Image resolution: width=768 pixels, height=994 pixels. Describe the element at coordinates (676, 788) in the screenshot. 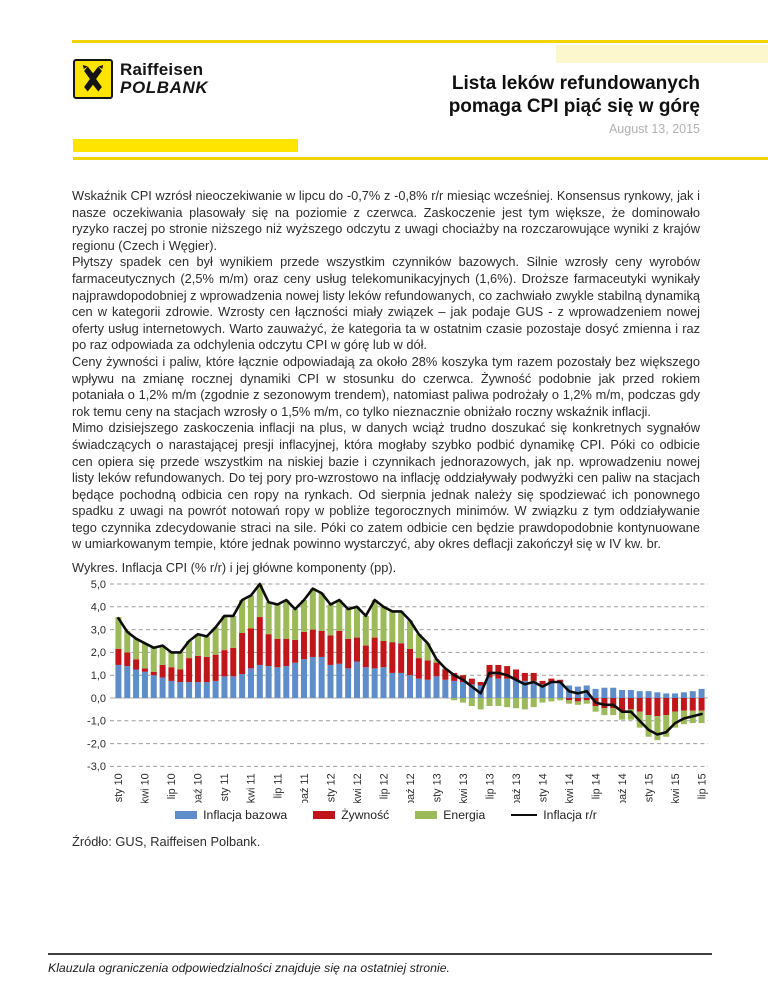

I see `svg-text: kwi 15` at that location.